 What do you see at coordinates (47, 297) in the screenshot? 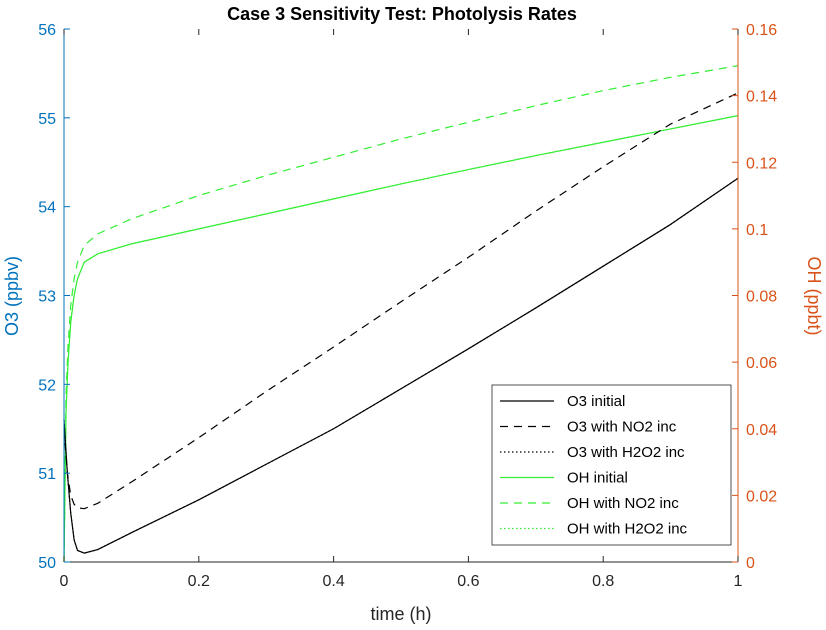
I see `y-left-tick-label: 53` at bounding box center [47, 297].